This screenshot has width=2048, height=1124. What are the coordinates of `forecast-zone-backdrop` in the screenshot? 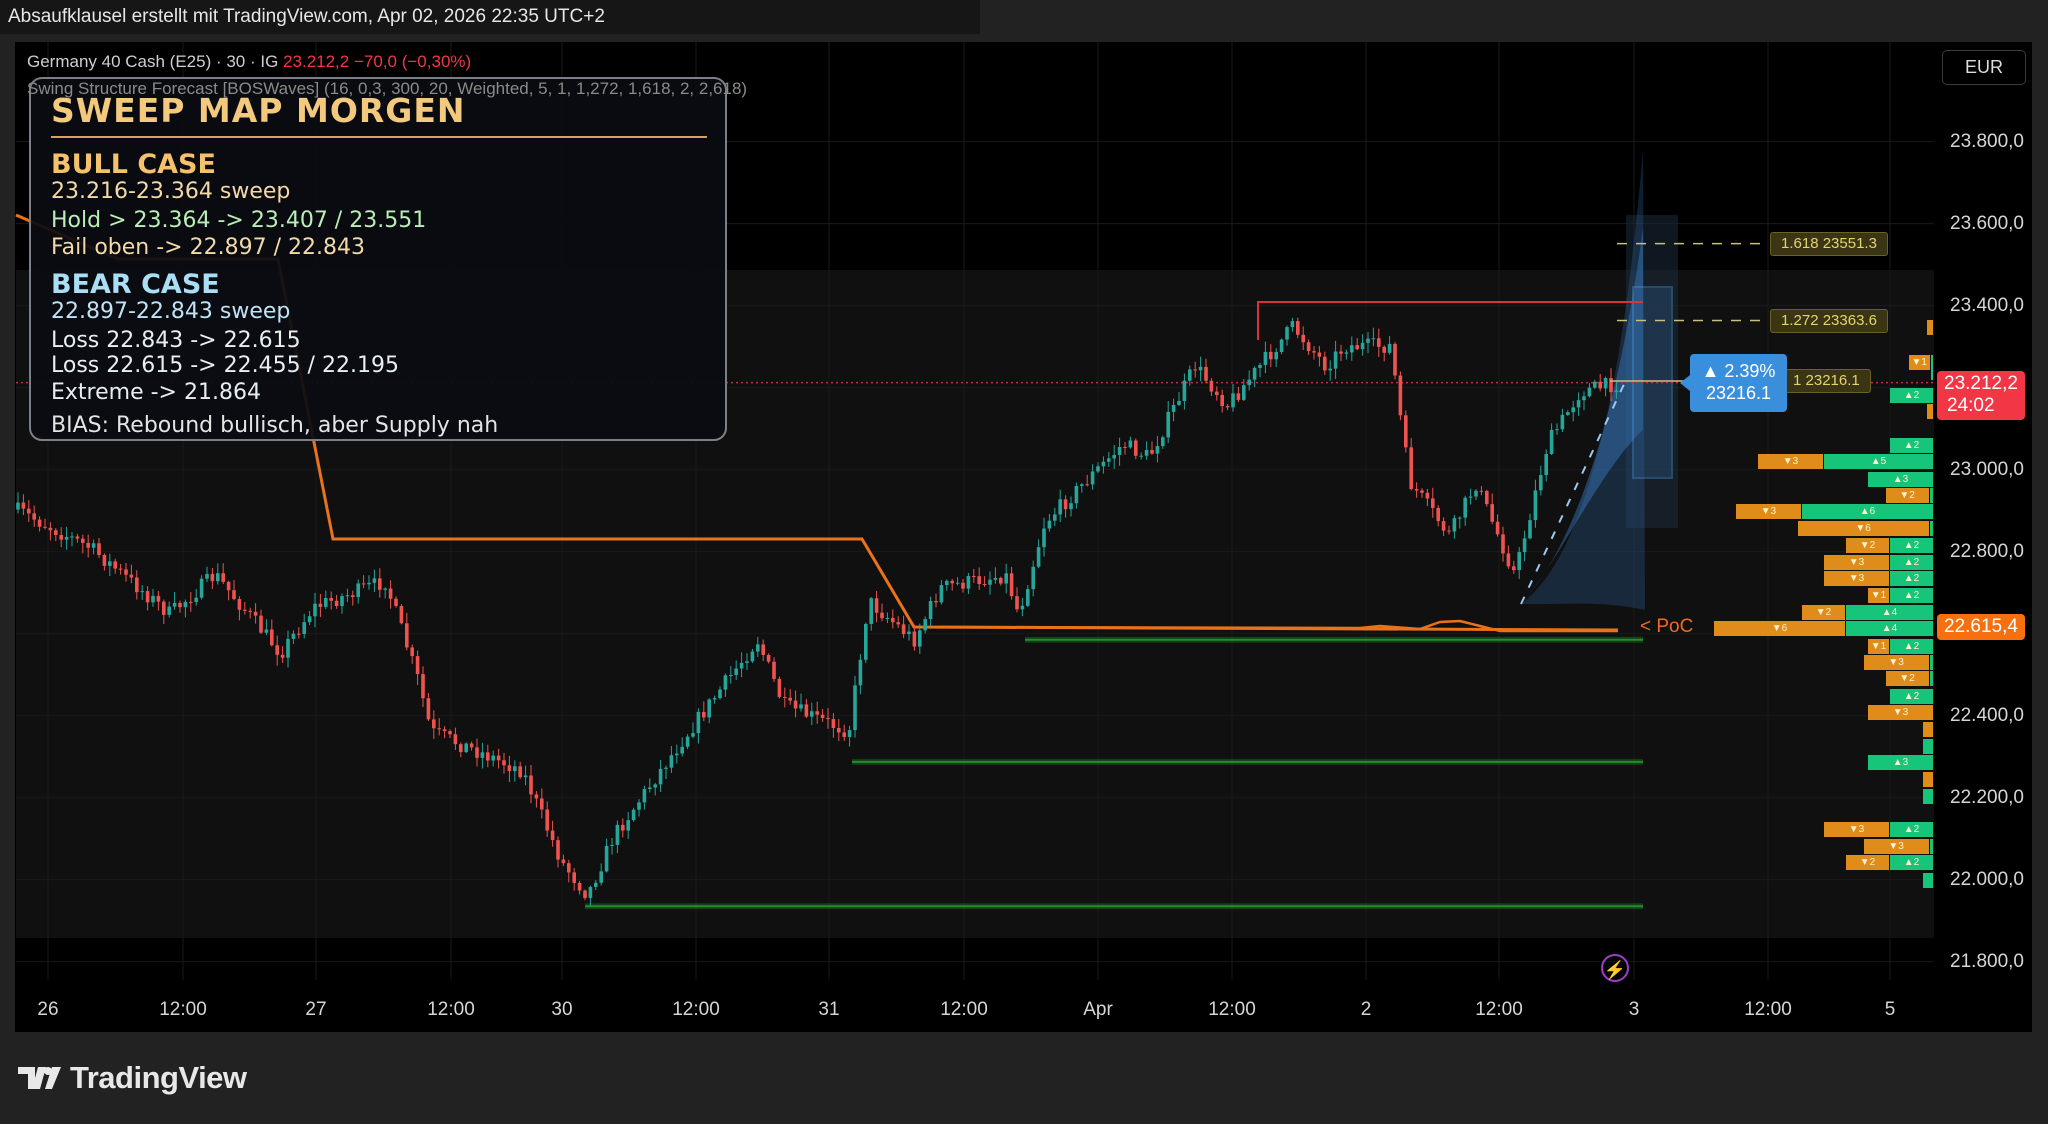 It's located at (1652, 371).